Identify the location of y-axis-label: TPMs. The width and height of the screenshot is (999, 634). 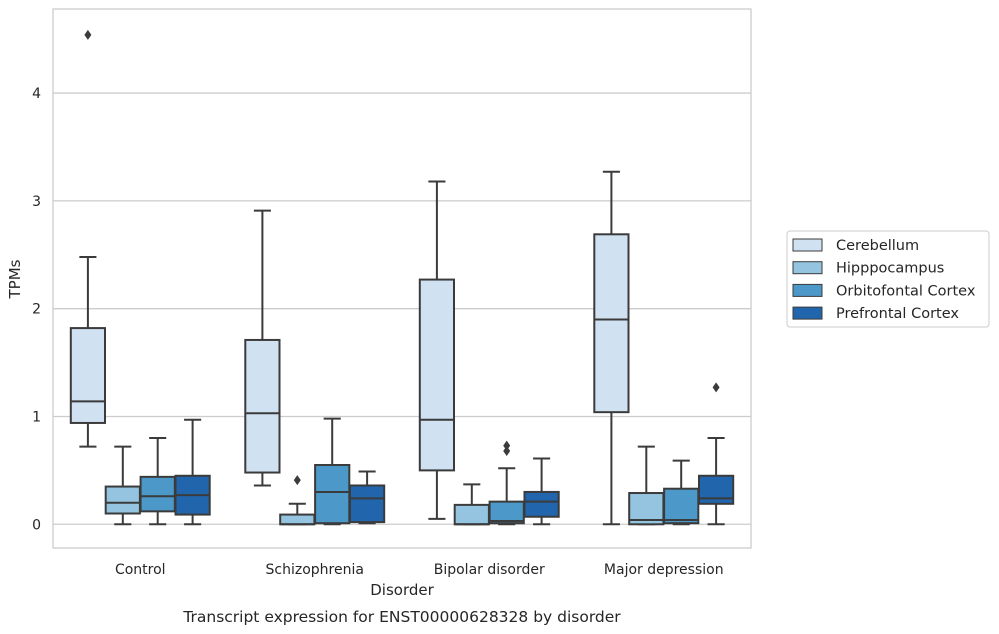
(15, 279).